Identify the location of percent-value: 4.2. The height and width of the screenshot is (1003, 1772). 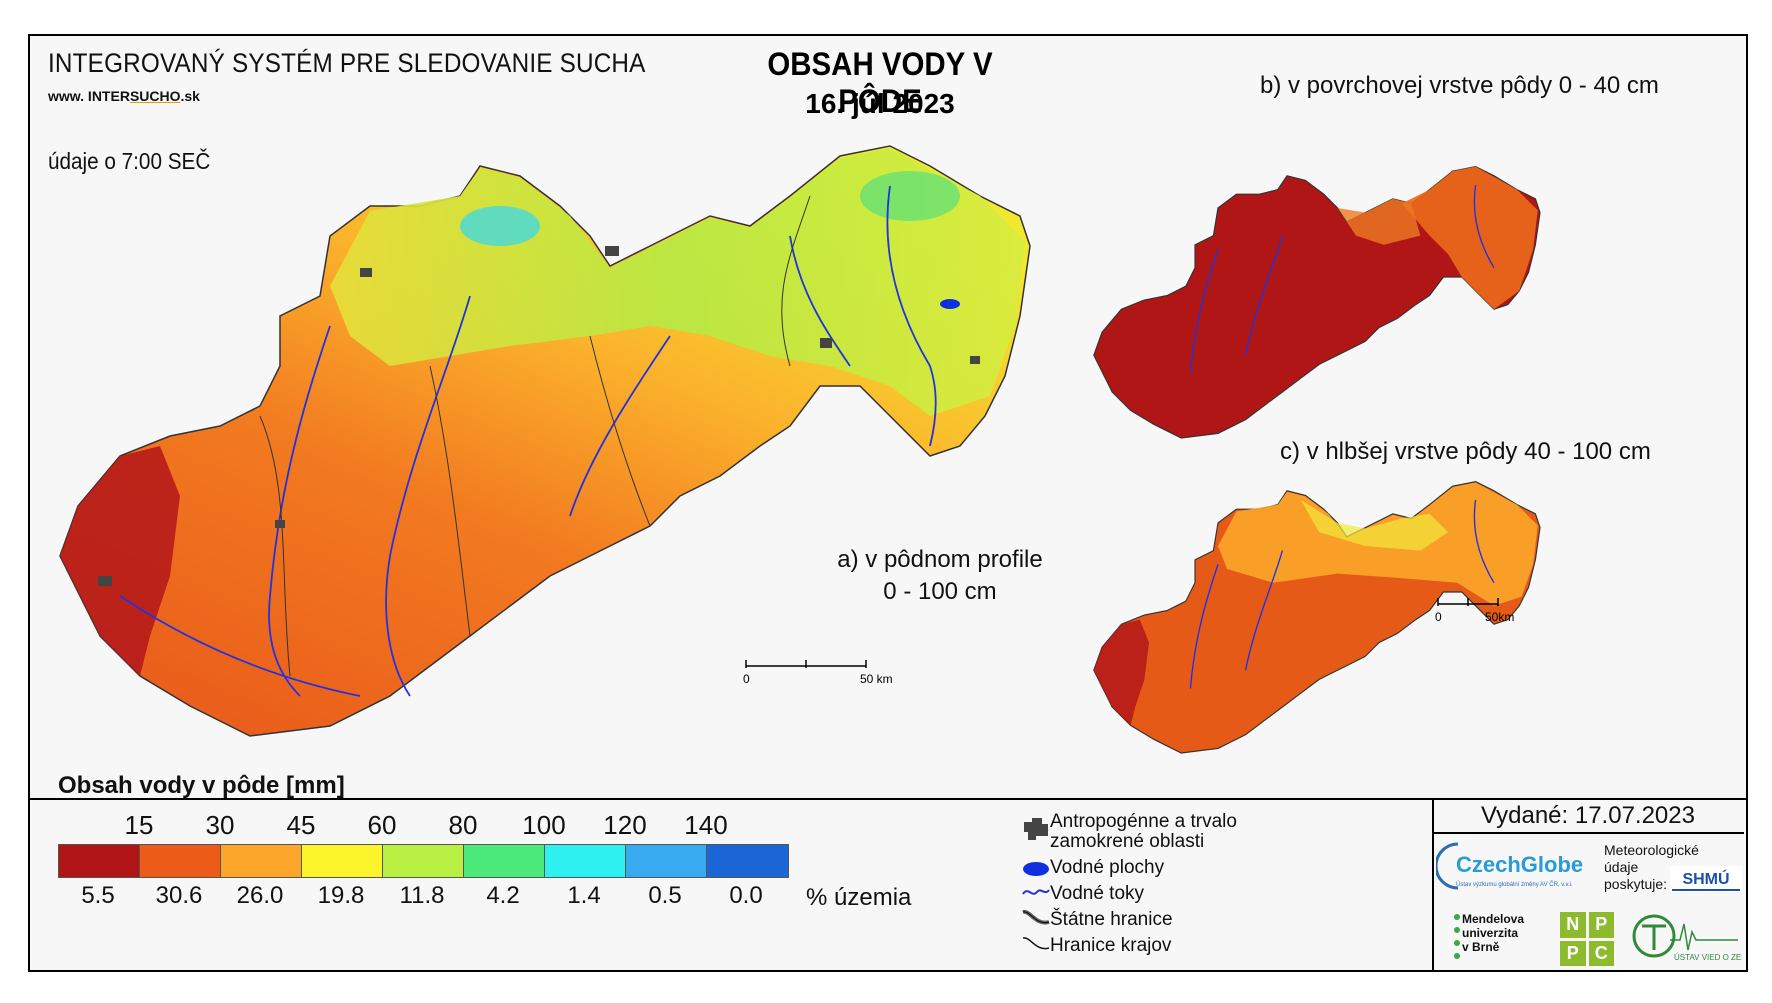
(503, 895).